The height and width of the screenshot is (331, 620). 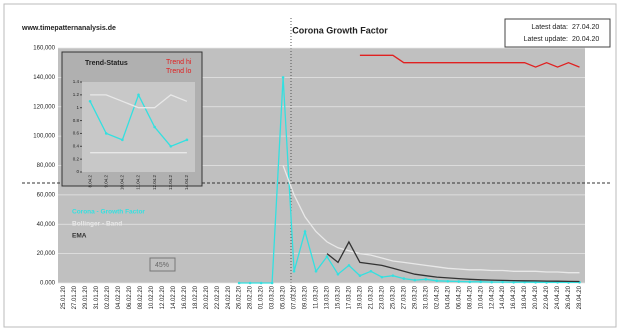 What do you see at coordinates (170, 183) in the screenshot?
I see `x-tick-label: 13.04.2` at bounding box center [170, 183].